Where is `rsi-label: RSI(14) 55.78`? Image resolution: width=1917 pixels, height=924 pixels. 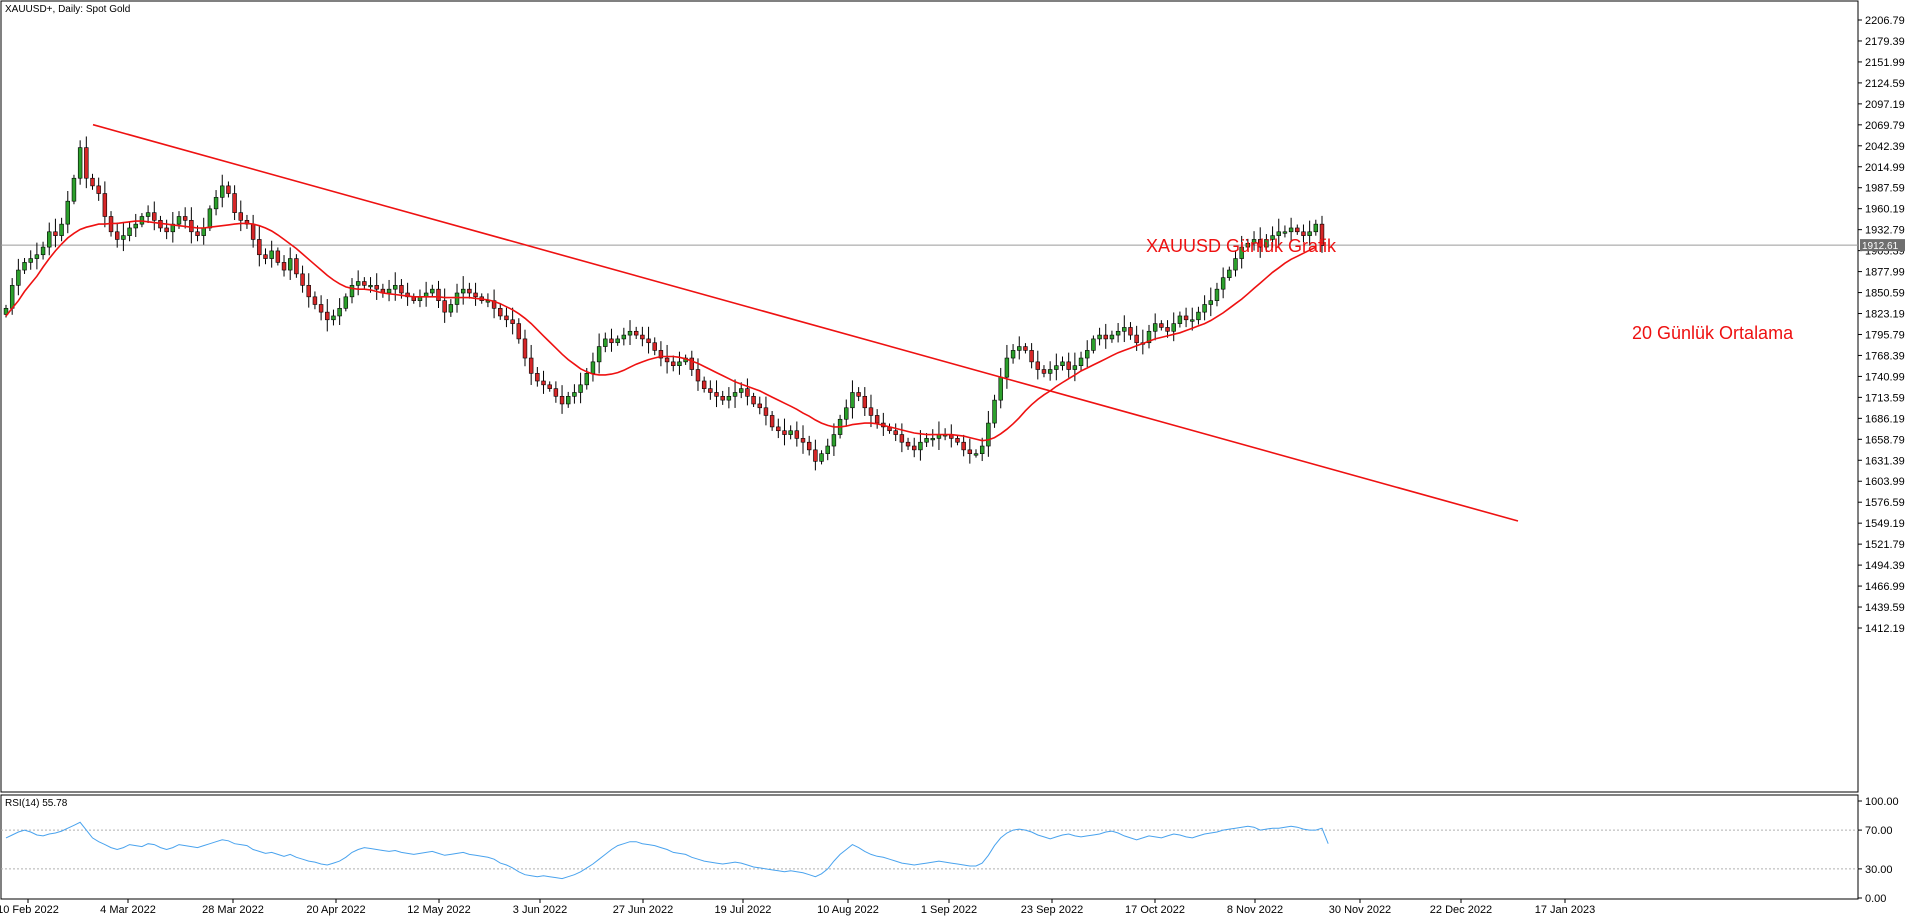 rsi-label: RSI(14) 55.78 is located at coordinates (36, 803).